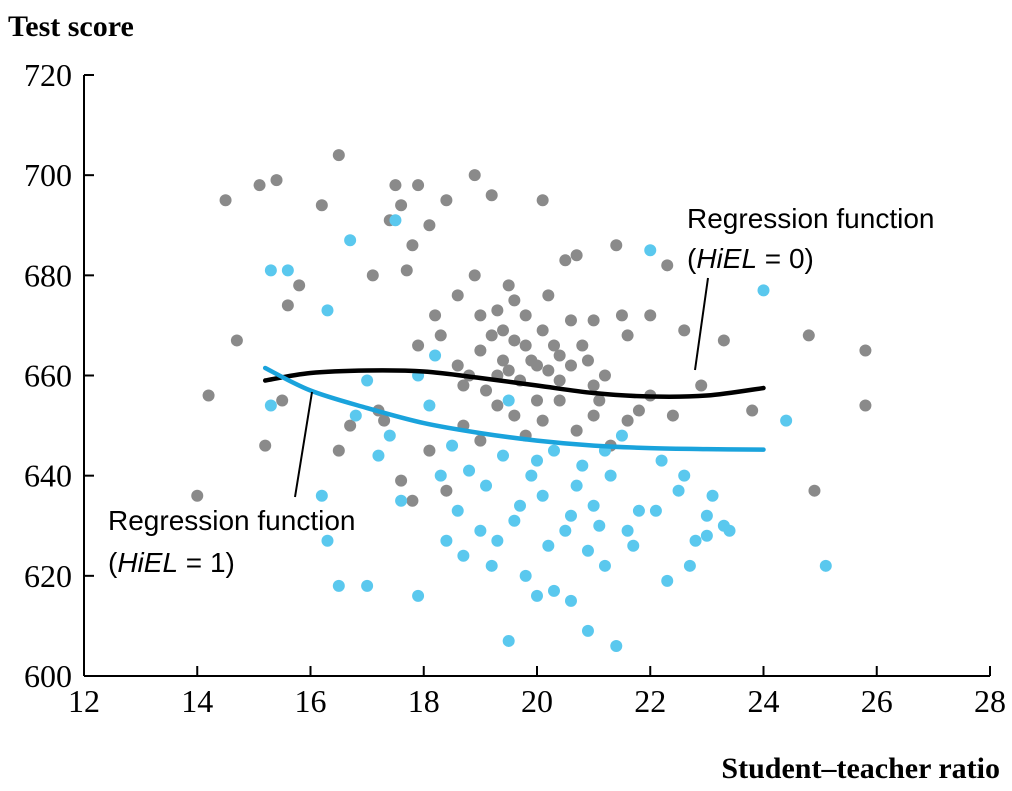  Describe the element at coordinates (537, 701) in the screenshot. I see `x-tick-label: 20` at that location.